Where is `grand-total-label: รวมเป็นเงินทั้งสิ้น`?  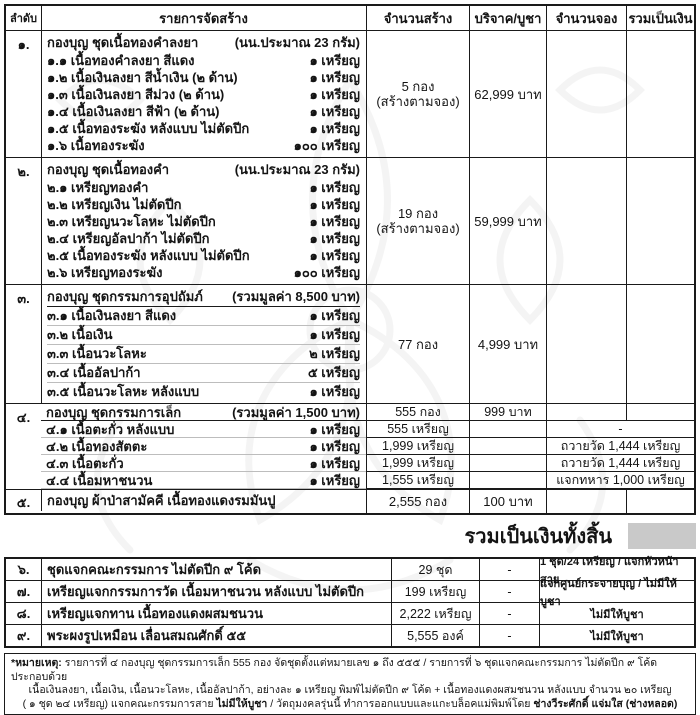
grand-total-label: รวมเป็นเงินทั้งสิ้น is located at coordinates (538, 537).